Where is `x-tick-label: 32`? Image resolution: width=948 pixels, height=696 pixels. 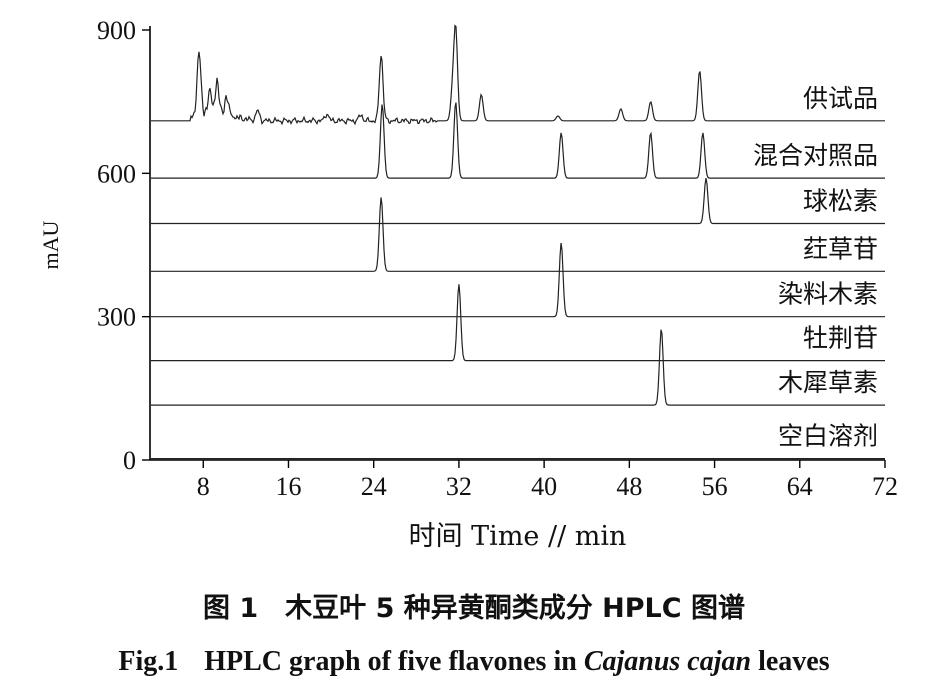
x-tick-label: 32 is located at coordinates (459, 486).